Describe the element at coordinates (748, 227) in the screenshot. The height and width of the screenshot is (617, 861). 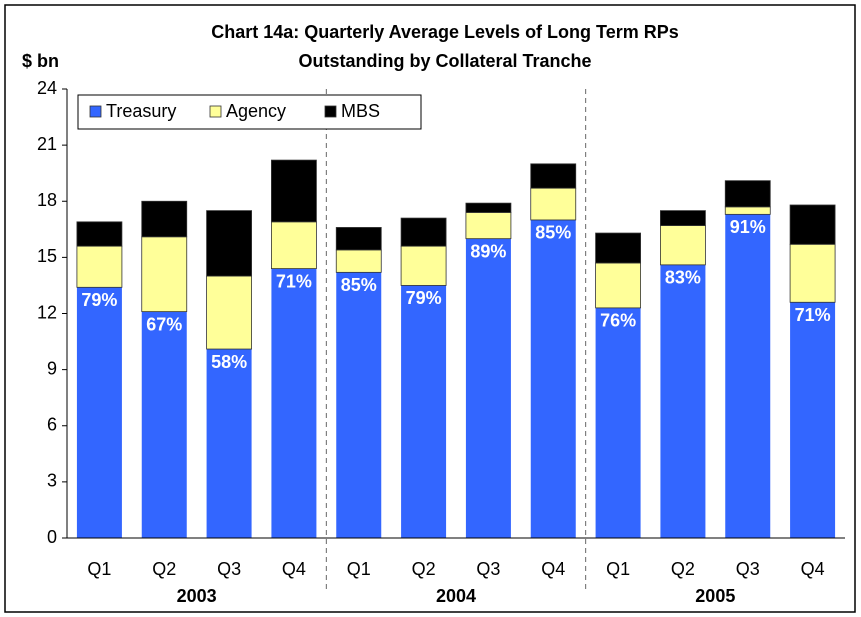
I see `share-label: 91%` at that location.